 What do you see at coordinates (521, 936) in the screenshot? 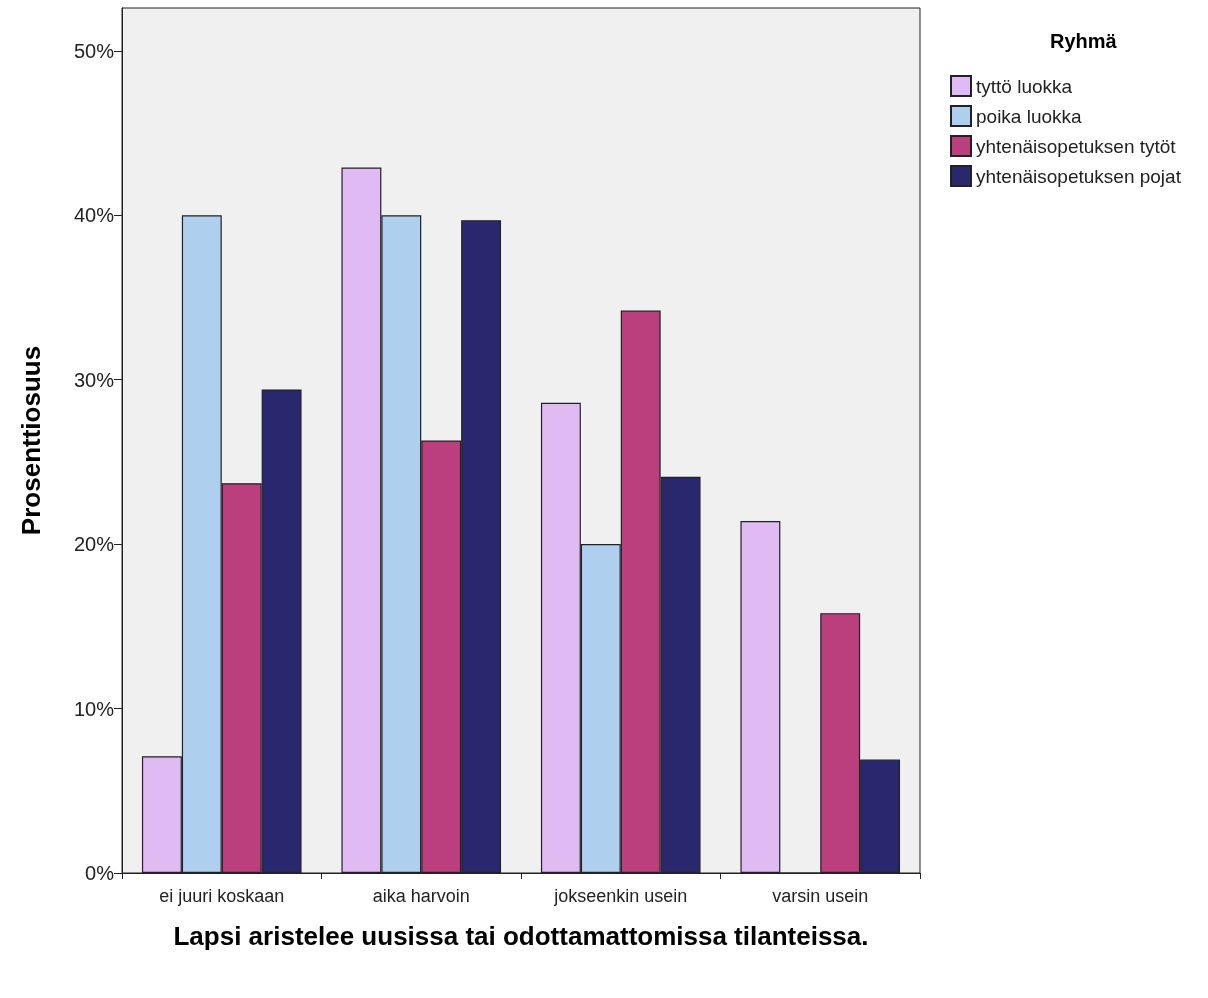
I see `x-axis-title: Lapsi aristelee uusissa tai odottamattomissa tilanteissa.` at bounding box center [521, 936].